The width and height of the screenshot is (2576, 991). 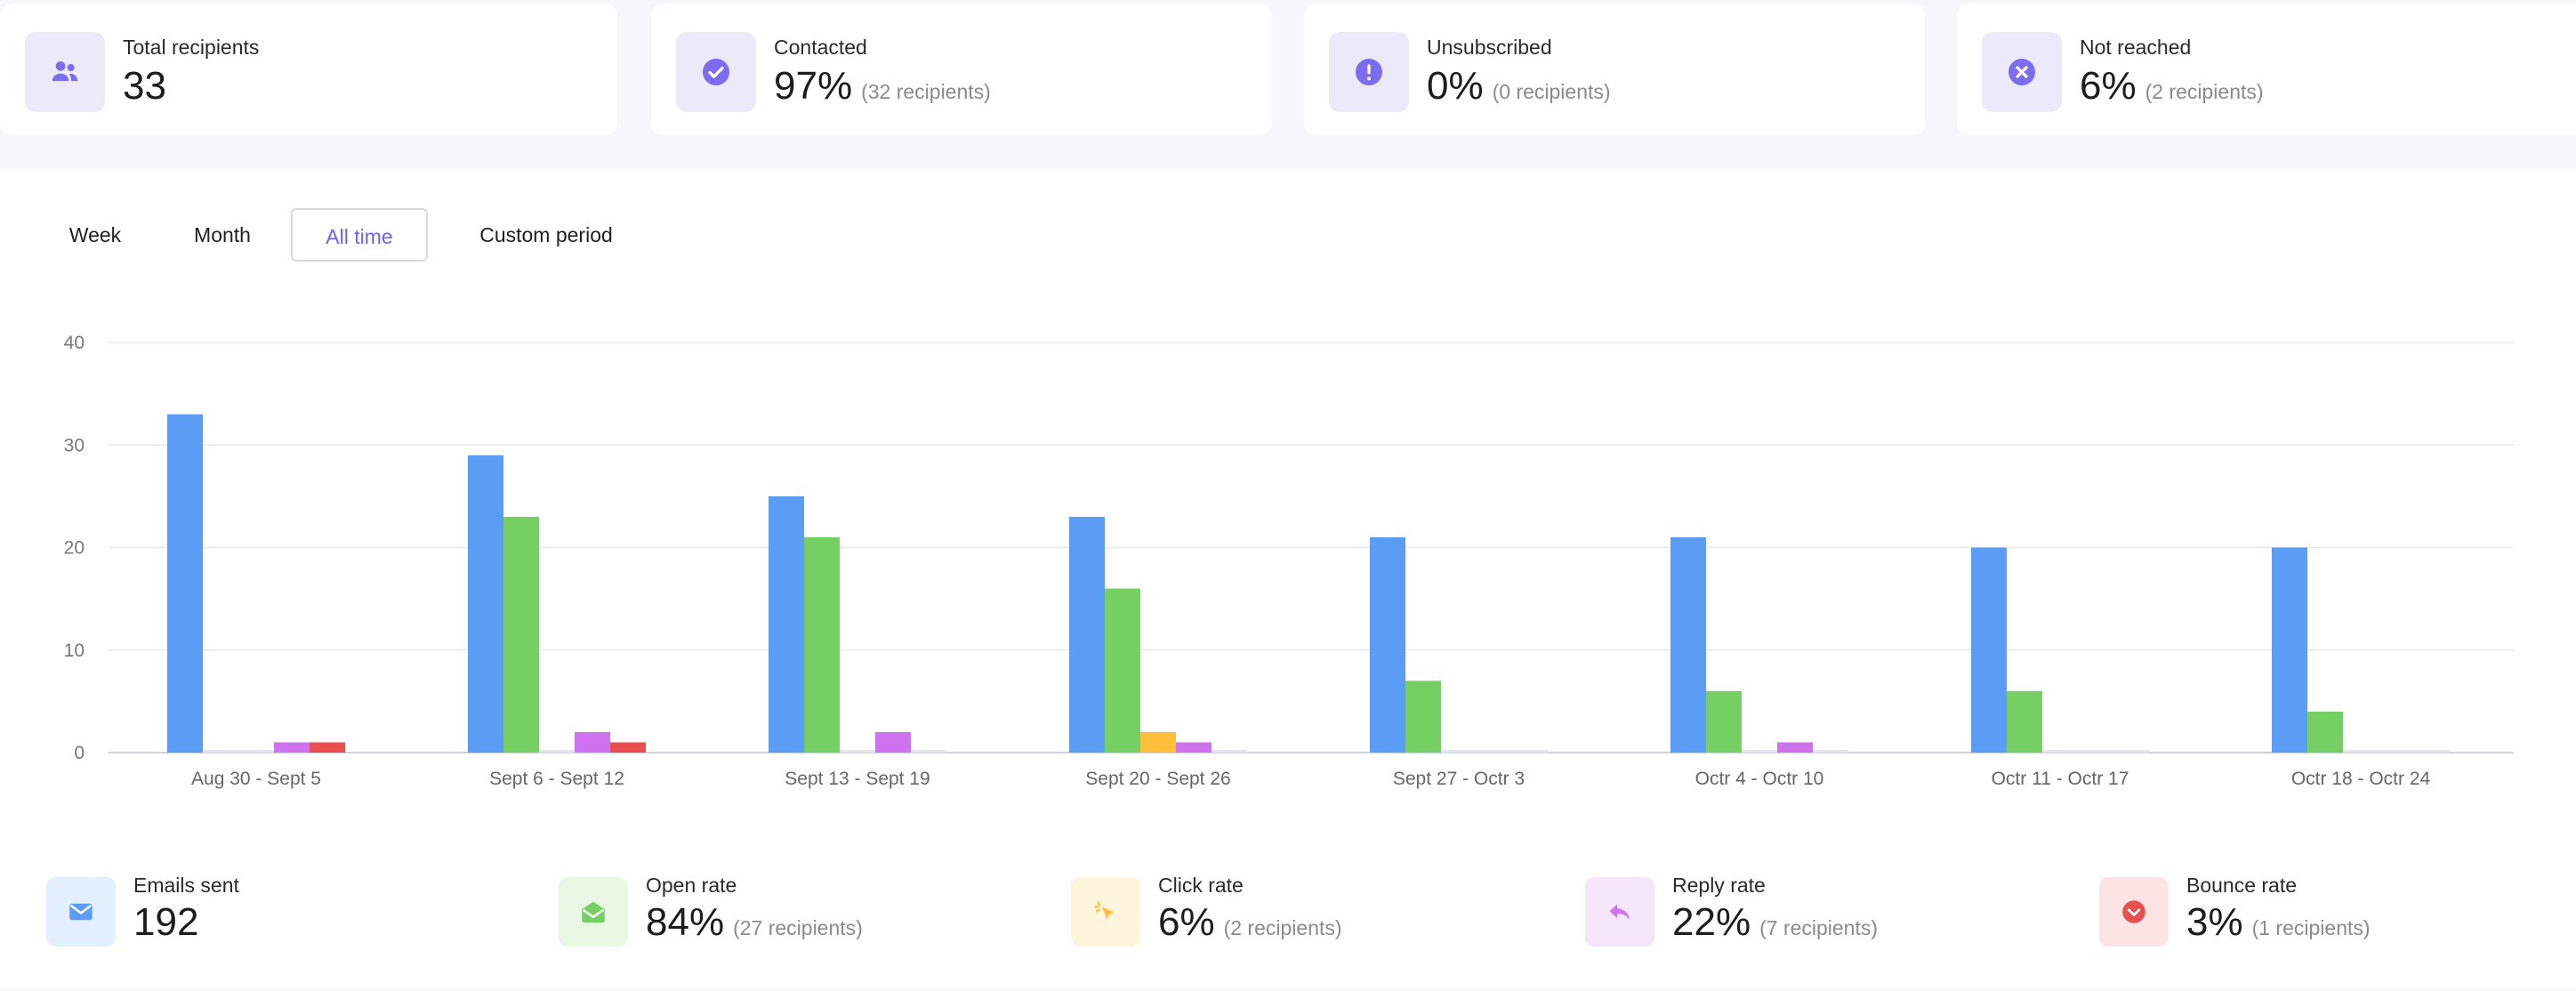 What do you see at coordinates (359, 235) in the screenshot?
I see `tab-all-time: All time` at bounding box center [359, 235].